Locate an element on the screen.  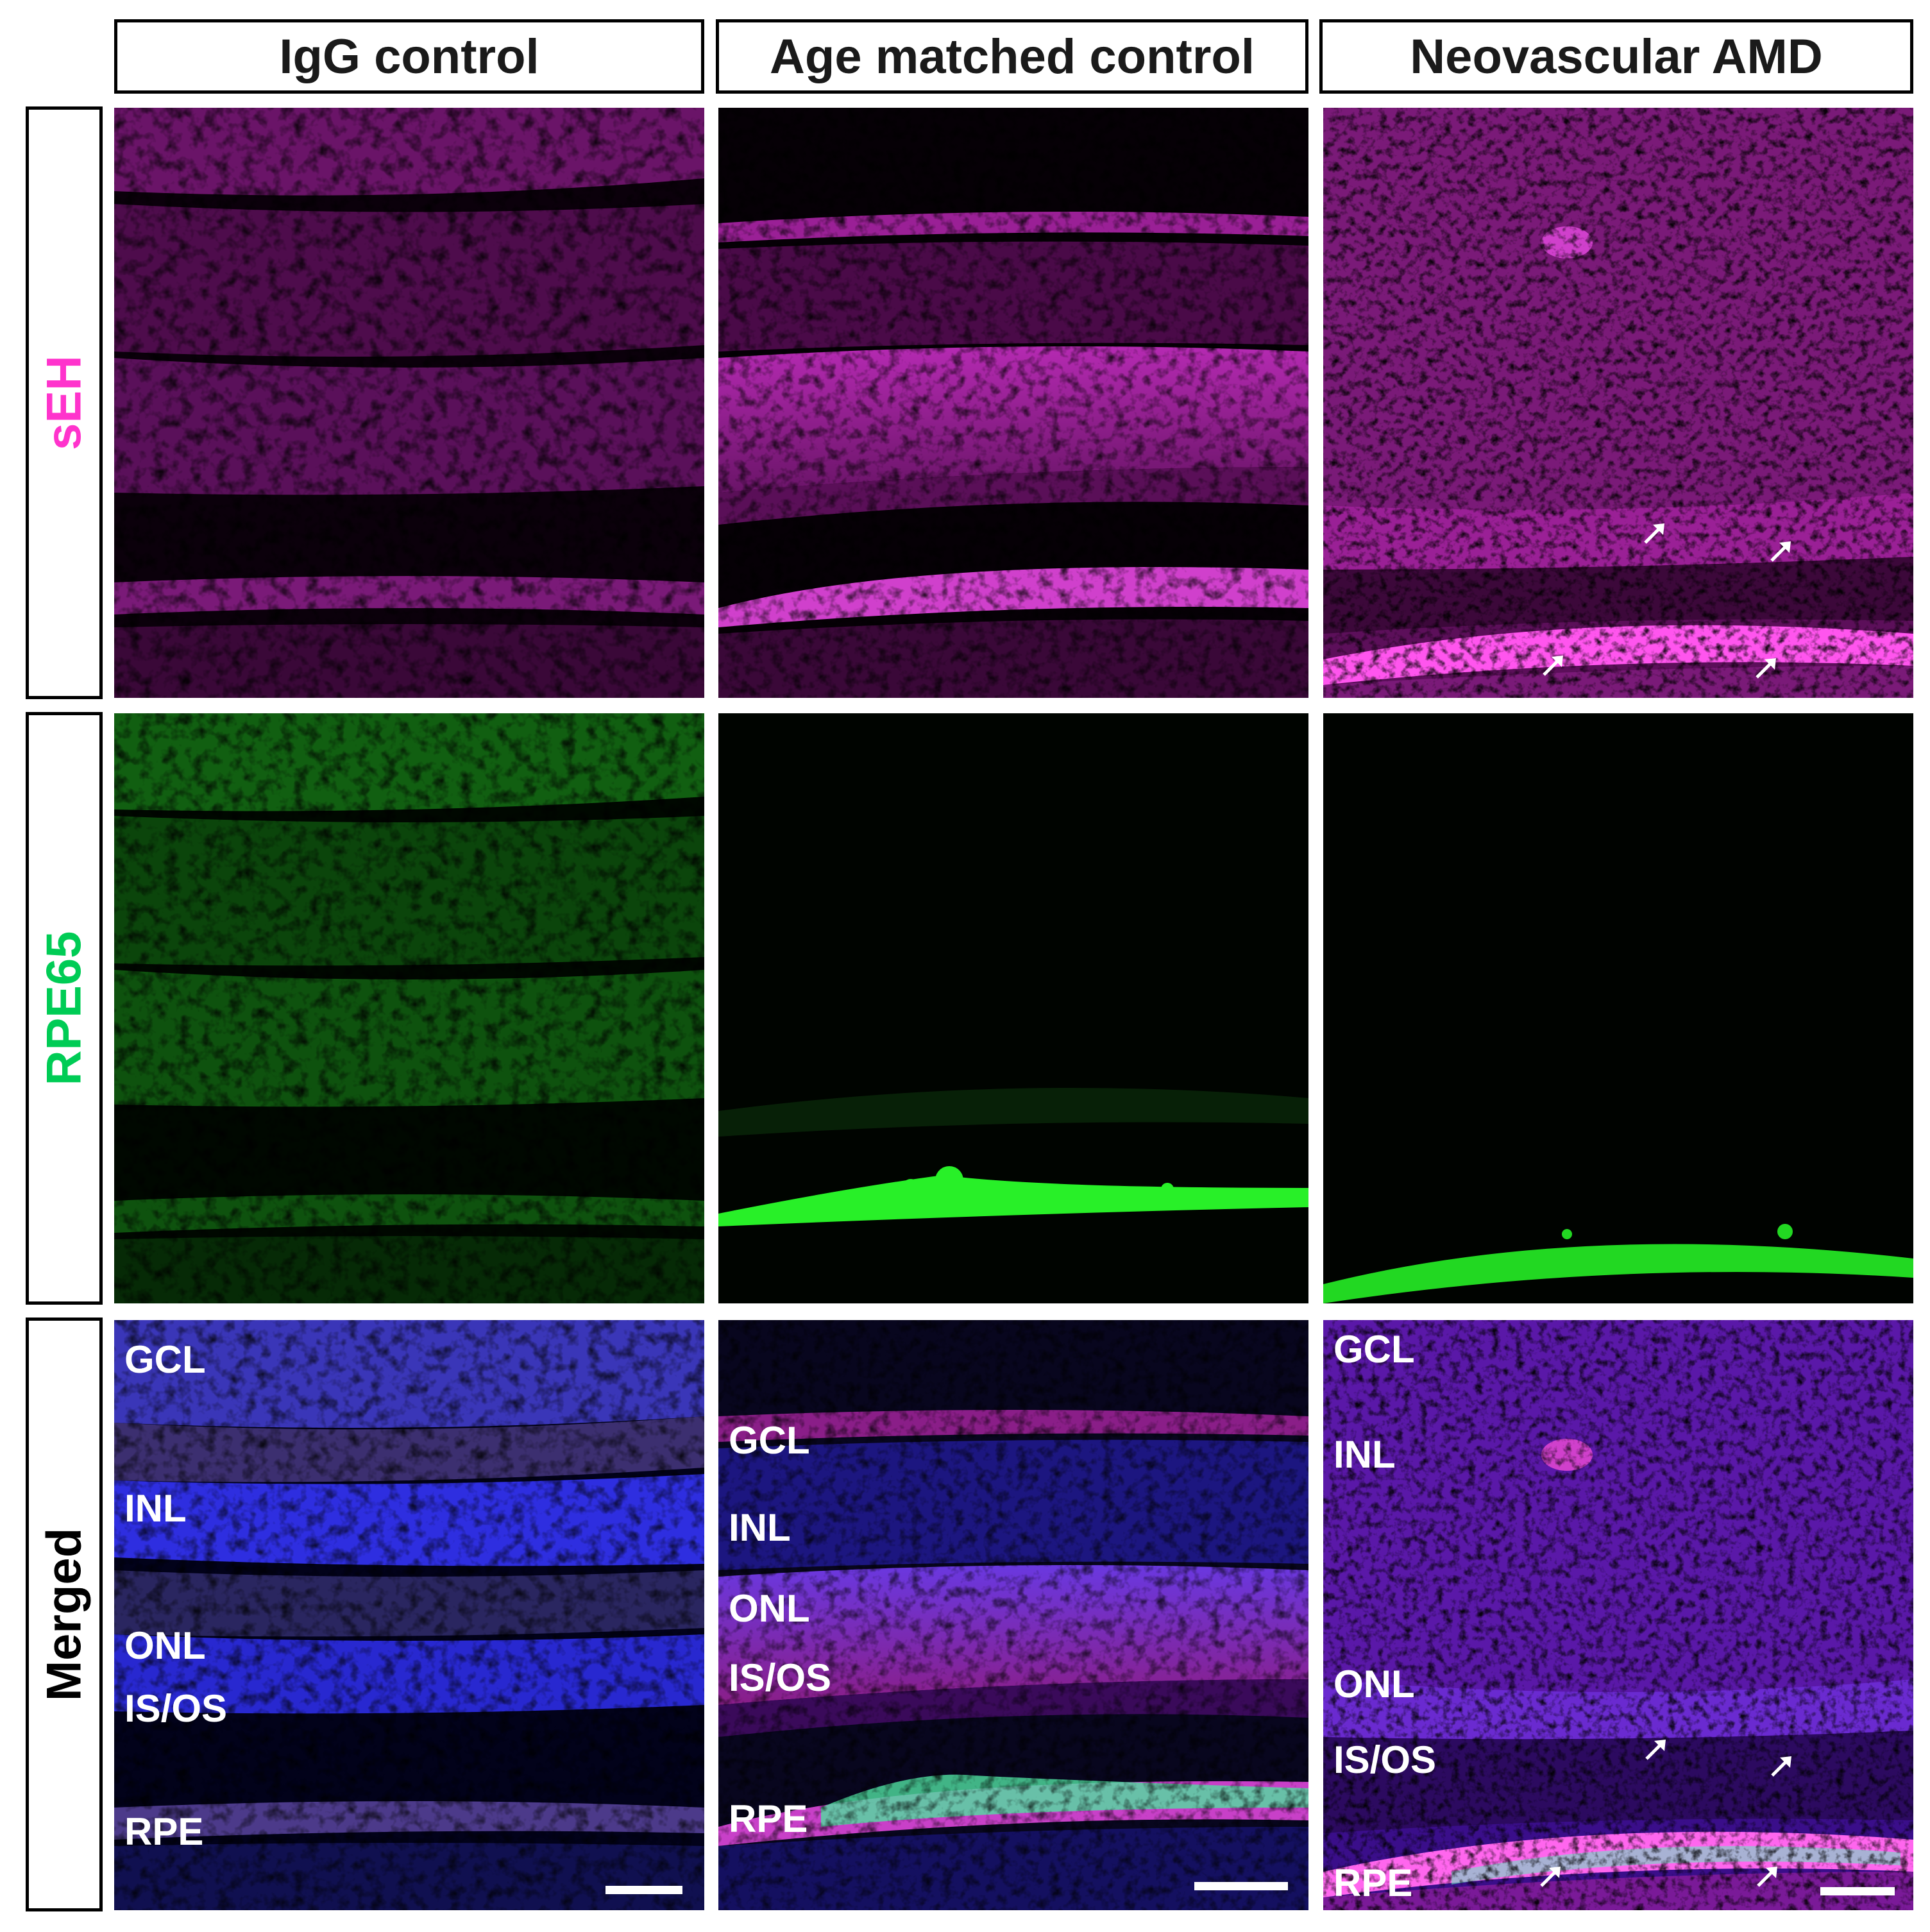
row-label-seh: sEH is located at coordinates (64, 402).